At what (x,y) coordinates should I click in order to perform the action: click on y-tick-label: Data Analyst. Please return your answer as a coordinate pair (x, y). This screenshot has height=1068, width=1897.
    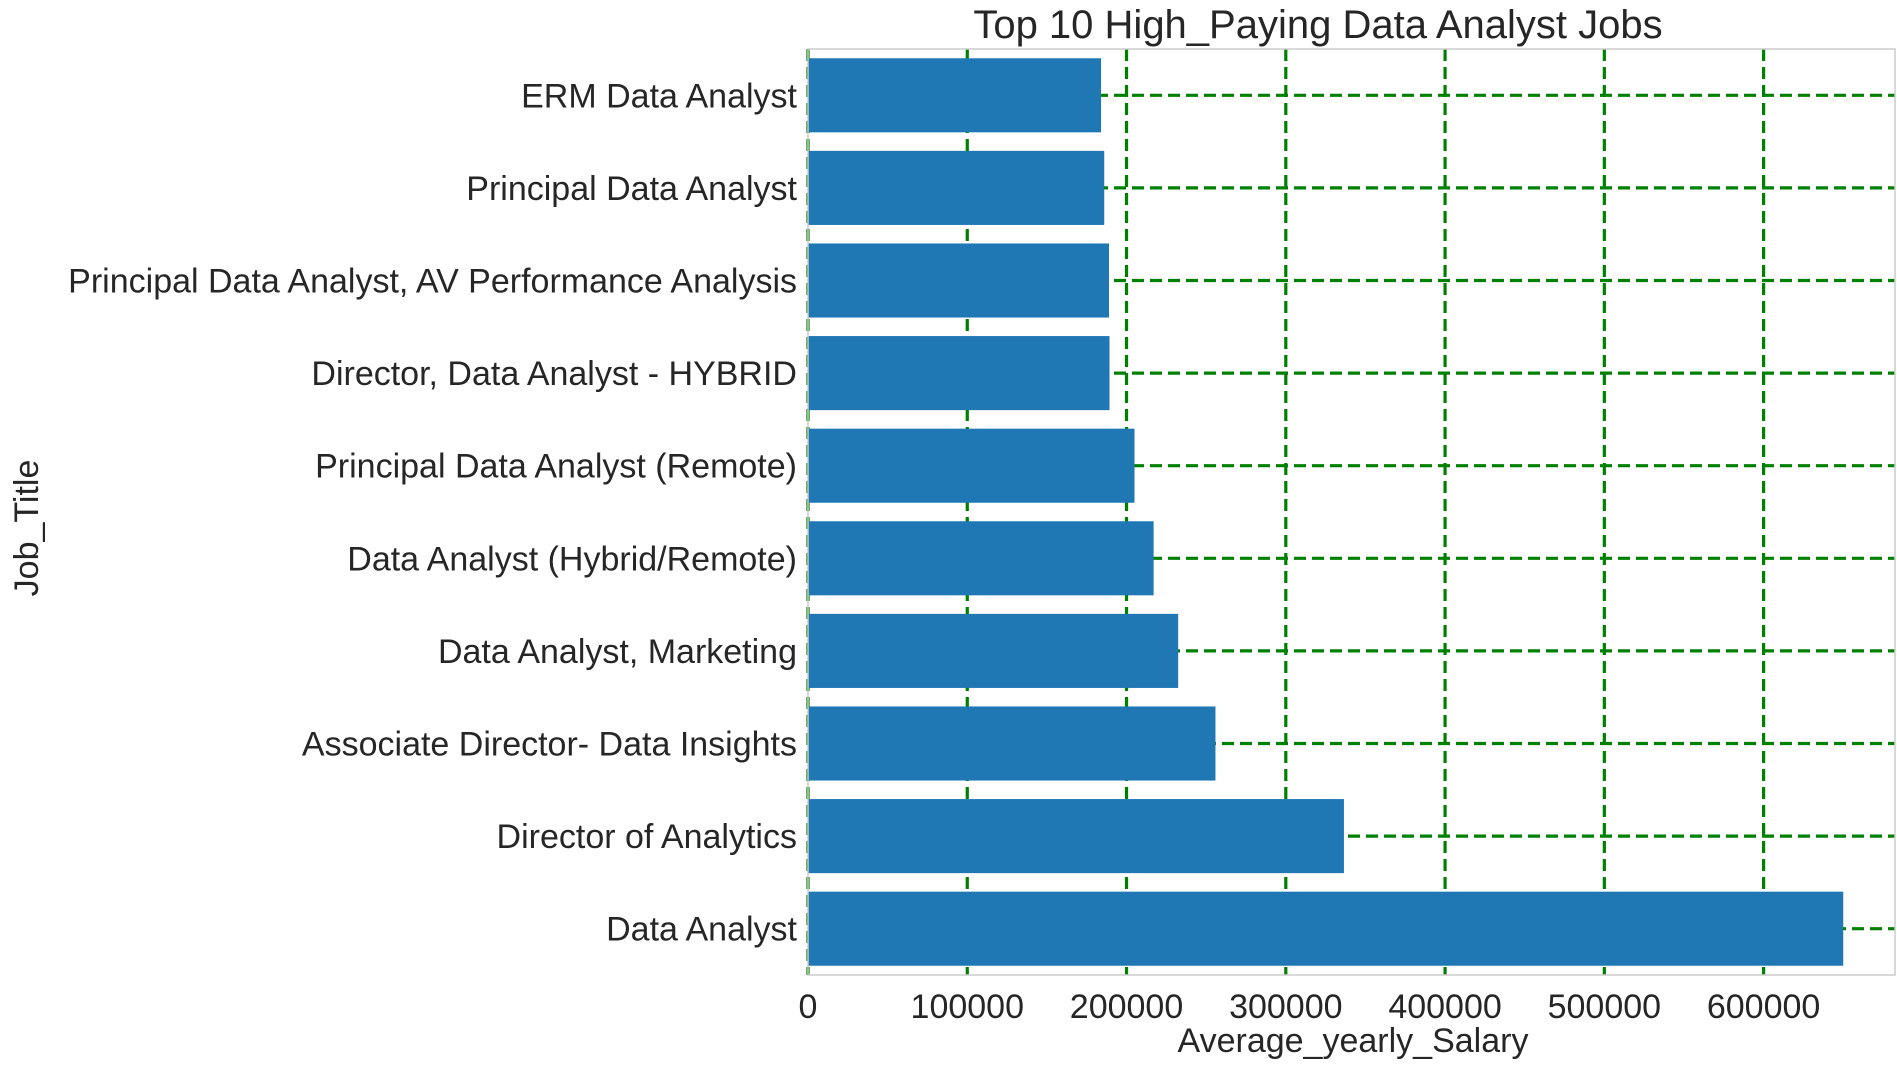
    Looking at the image, I should click on (701, 930).